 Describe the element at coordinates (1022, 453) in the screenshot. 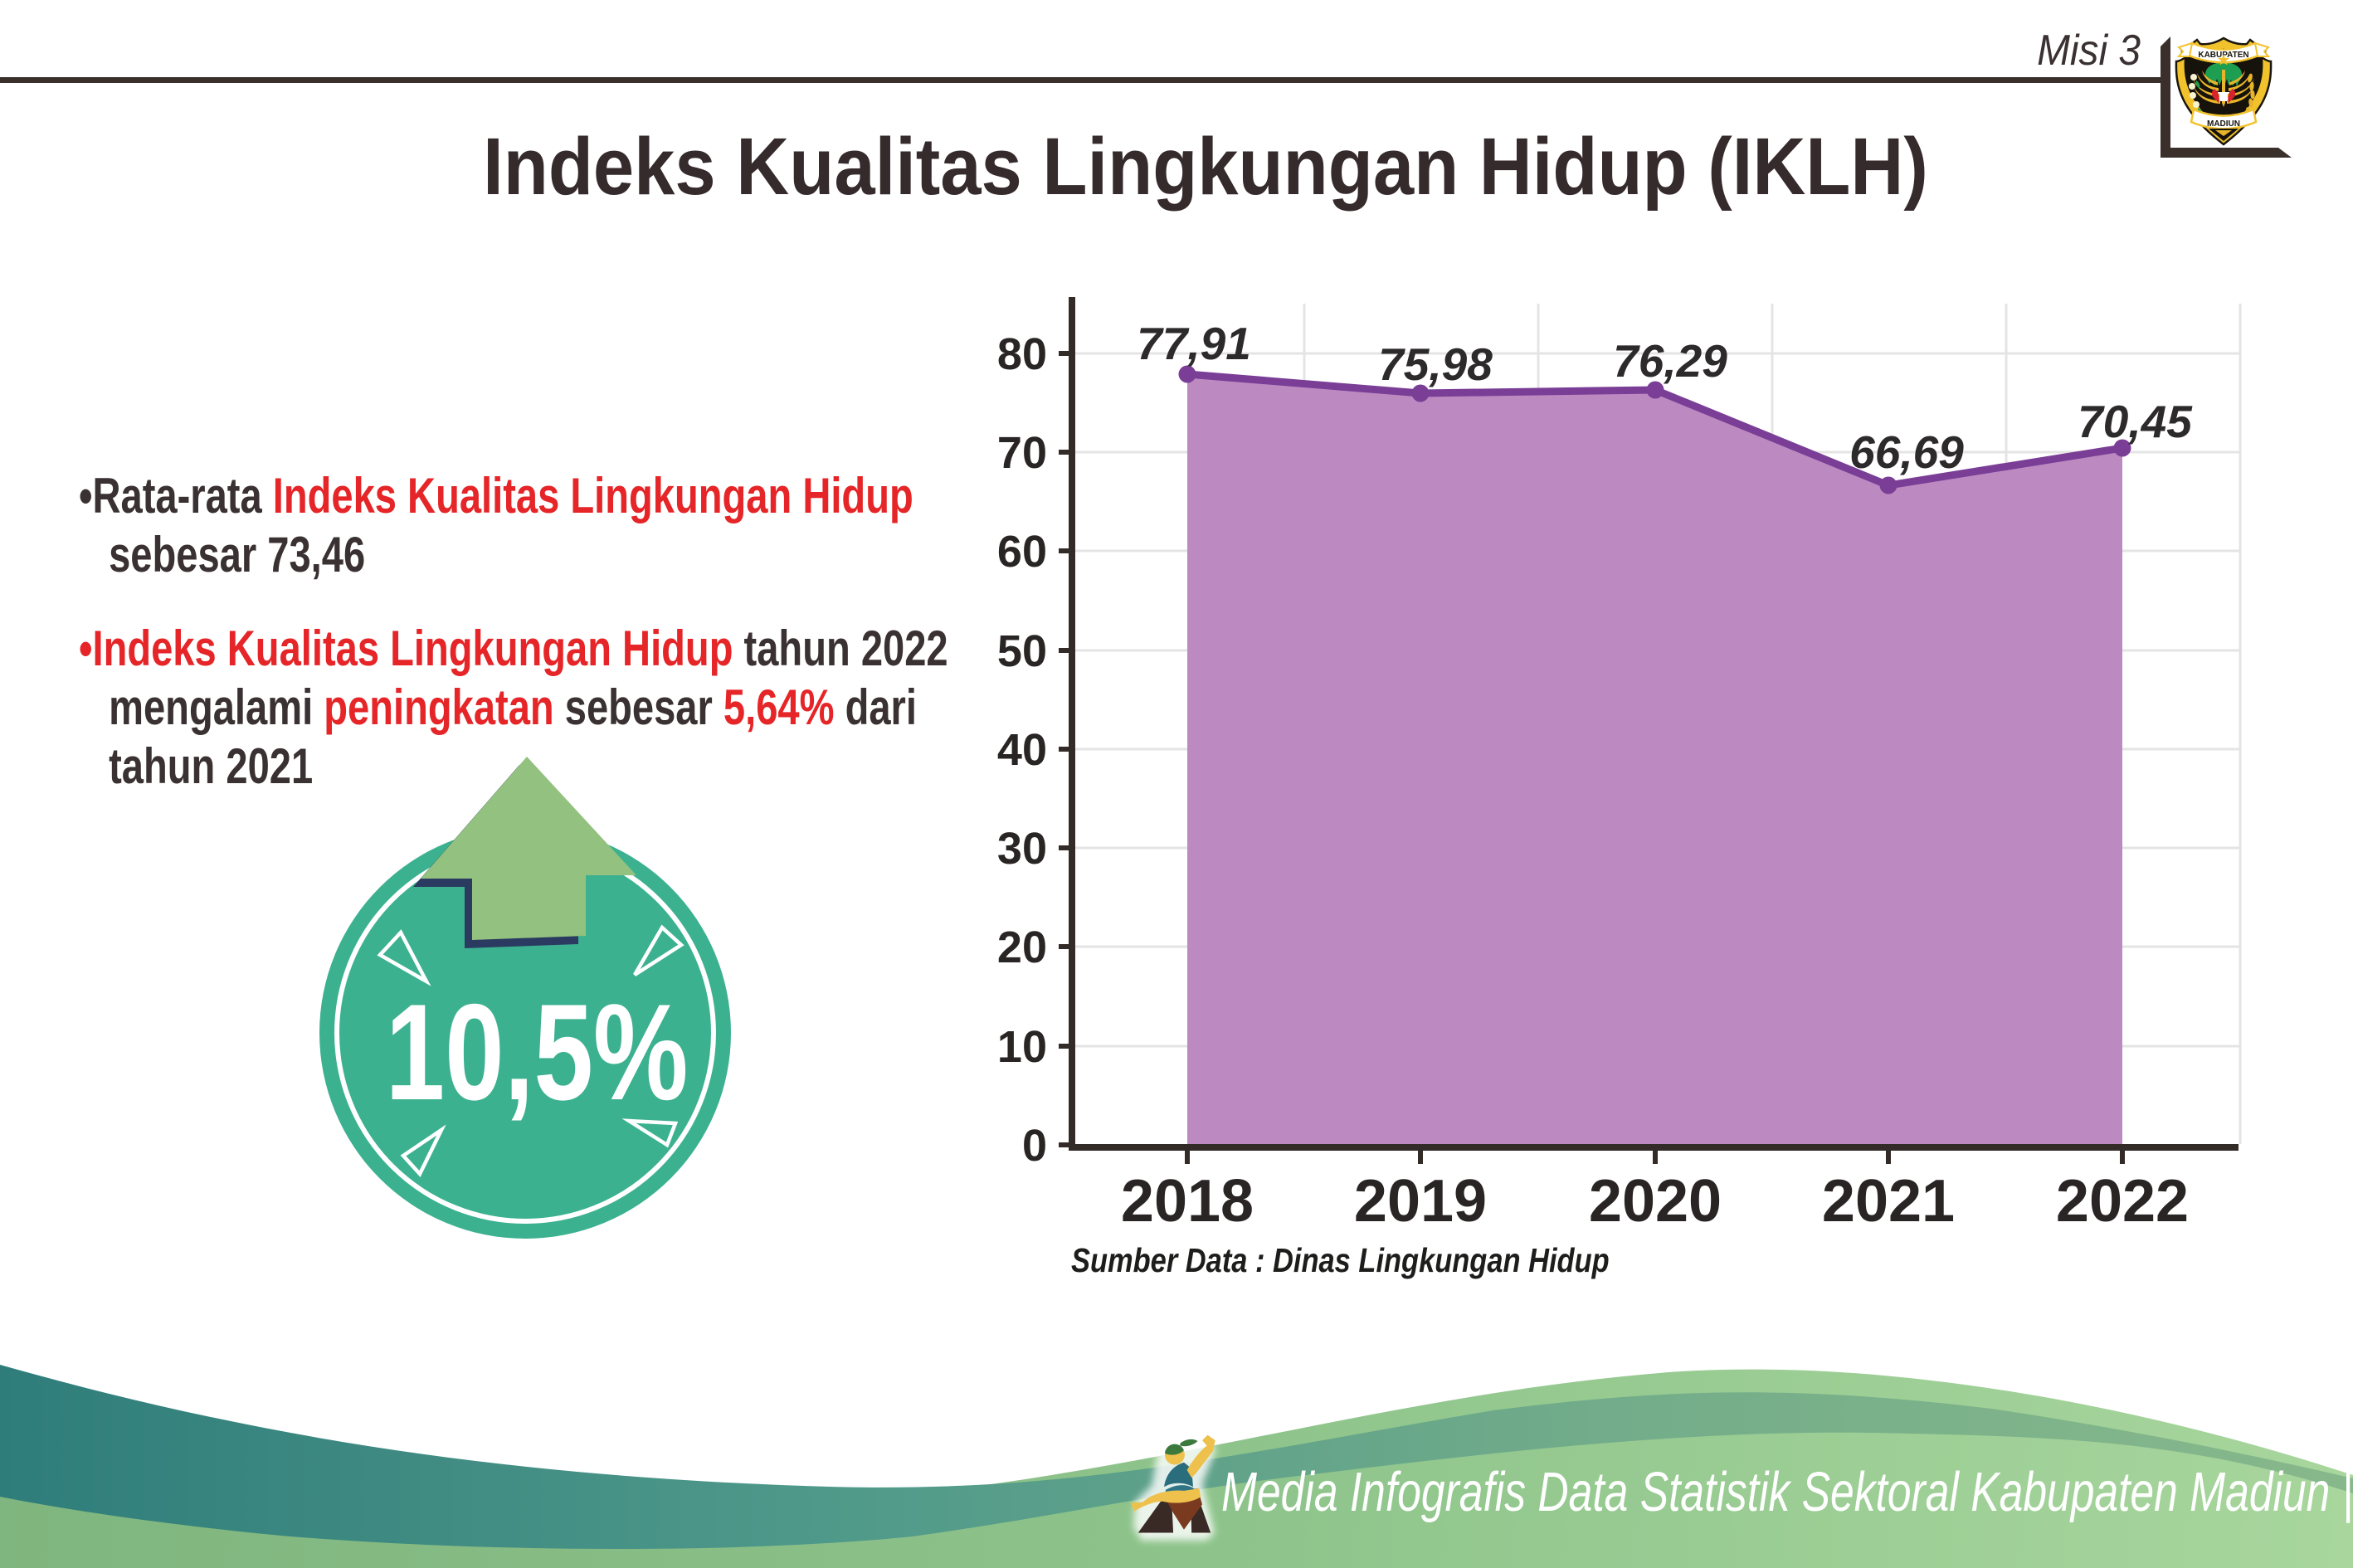

I see `svg-text: 70` at that location.